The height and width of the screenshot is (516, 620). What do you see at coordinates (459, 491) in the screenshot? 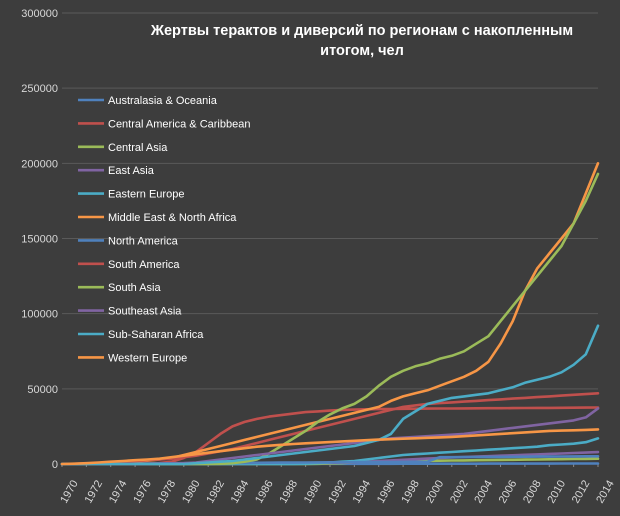
I see `x-tick-label: 2002` at bounding box center [459, 491].